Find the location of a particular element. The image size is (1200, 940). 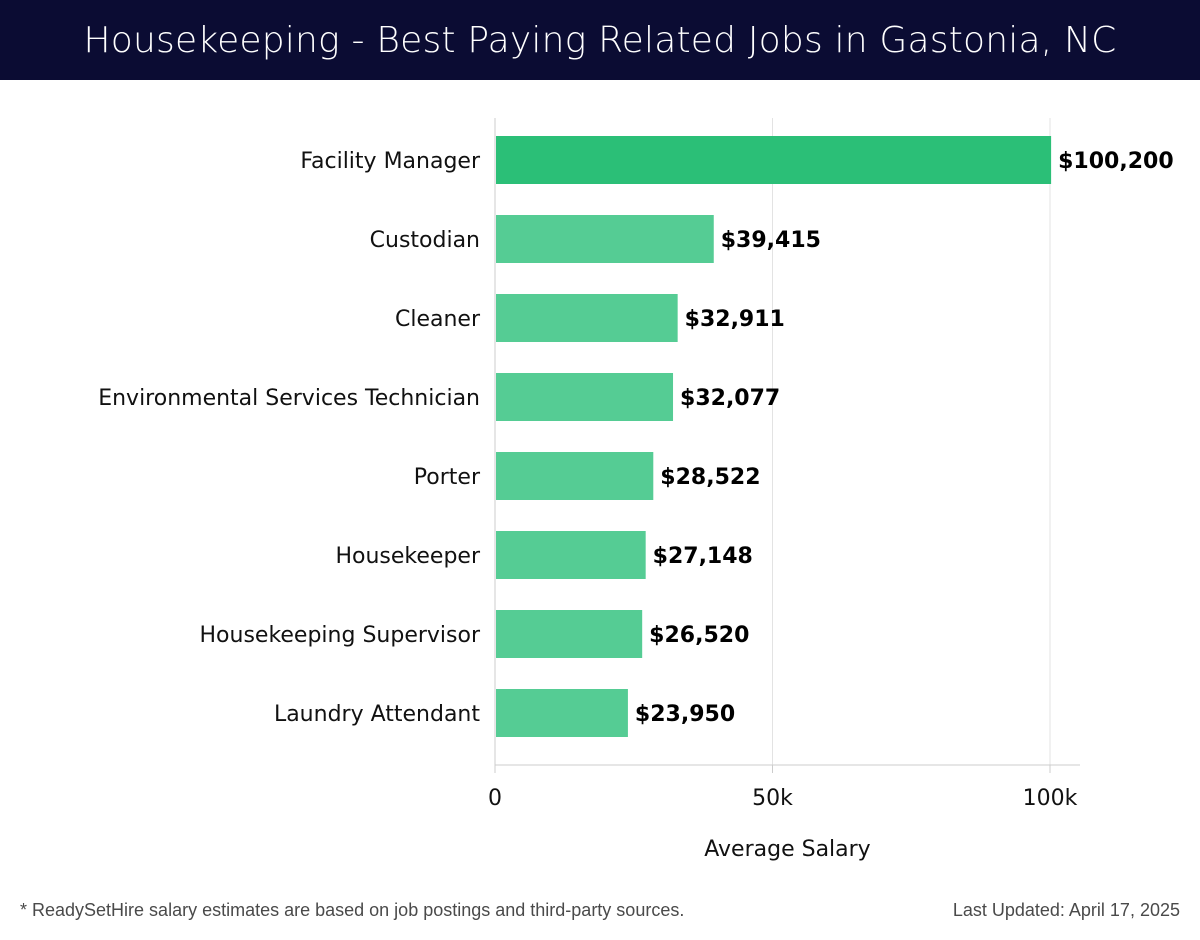

x-tick-label: 100k is located at coordinates (1050, 798).